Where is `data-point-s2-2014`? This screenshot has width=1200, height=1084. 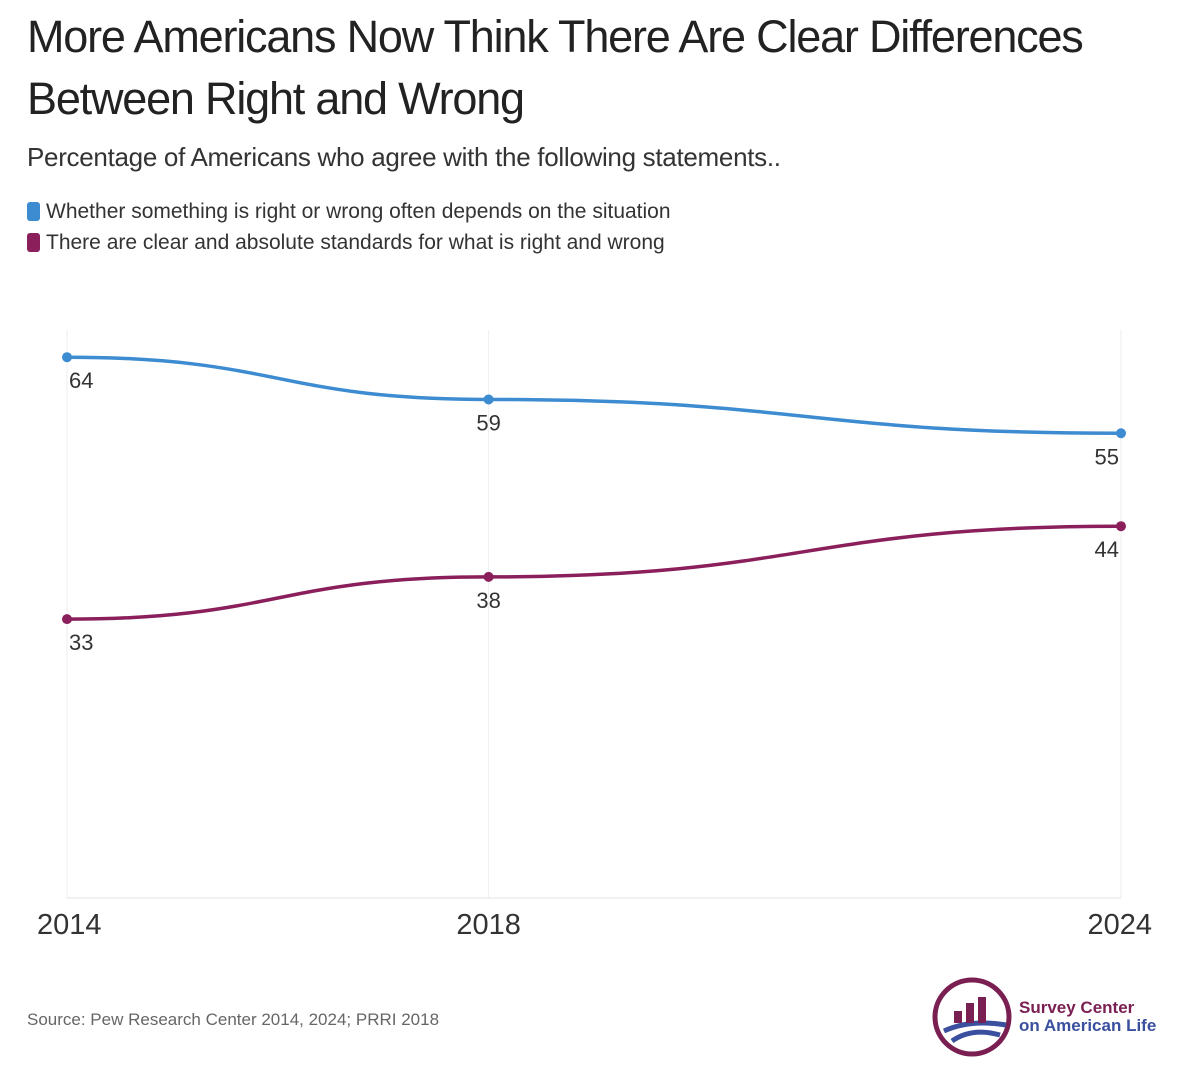
data-point-s2-2014 is located at coordinates (67, 619).